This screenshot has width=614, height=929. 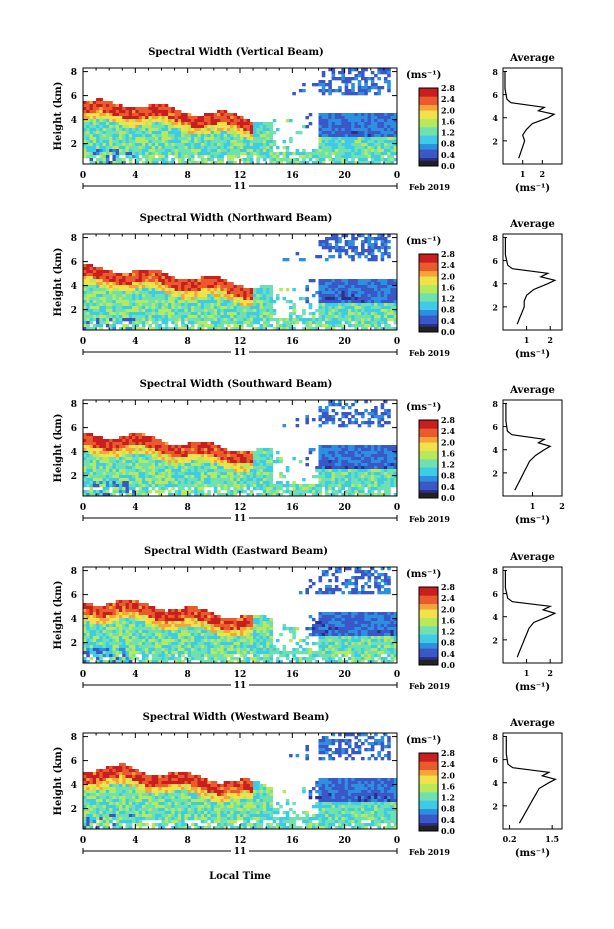 I want to click on colorbar-segment, so click(x=428, y=156).